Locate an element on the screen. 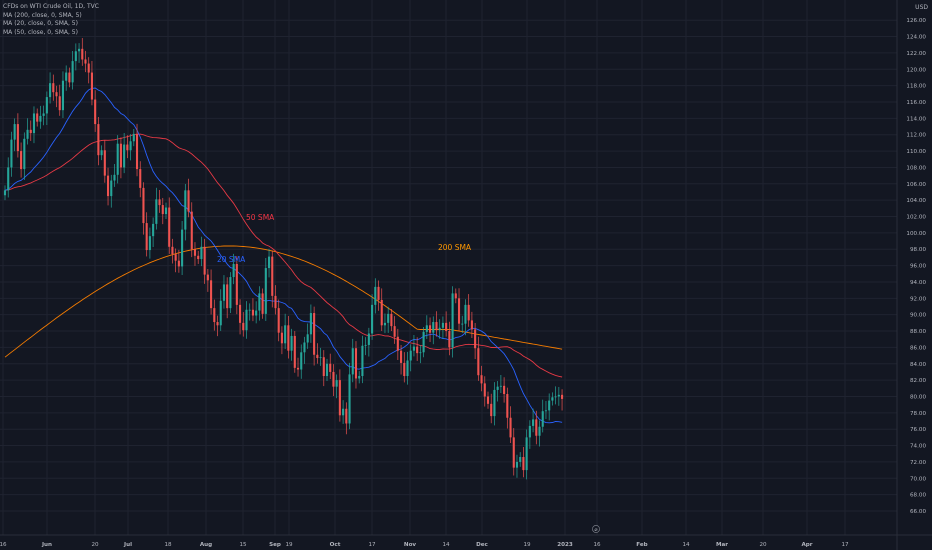 This screenshot has height=550, width=932. event-marker: ⌀ is located at coordinates (596, 529).